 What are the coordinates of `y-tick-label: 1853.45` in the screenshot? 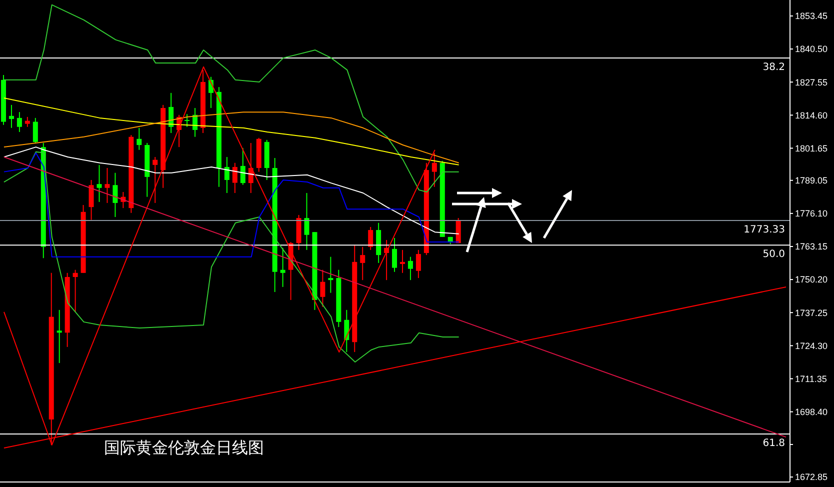 It's located at (811, 16).